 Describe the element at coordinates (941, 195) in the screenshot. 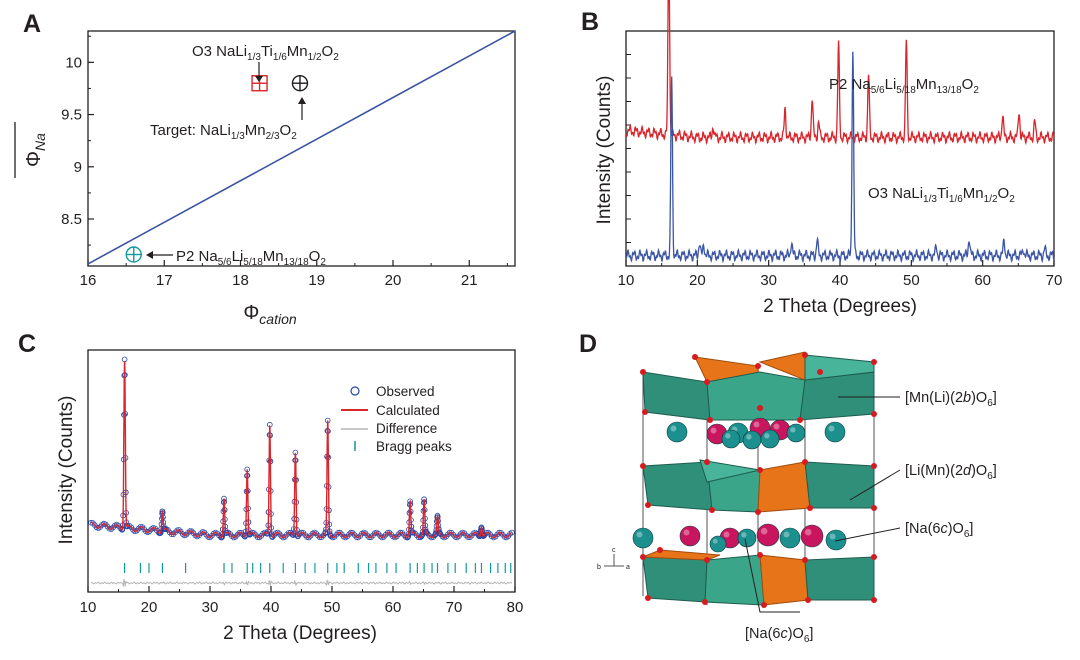

I see `b-label-o3: O3 NaLi1/3Ti1/6Mn1/2O2` at that location.